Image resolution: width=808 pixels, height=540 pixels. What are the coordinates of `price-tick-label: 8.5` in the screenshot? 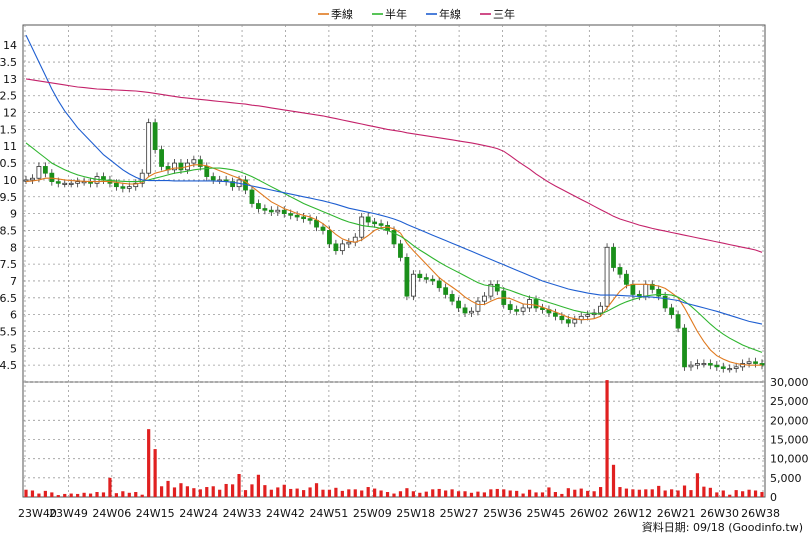 It's located at (8, 230).